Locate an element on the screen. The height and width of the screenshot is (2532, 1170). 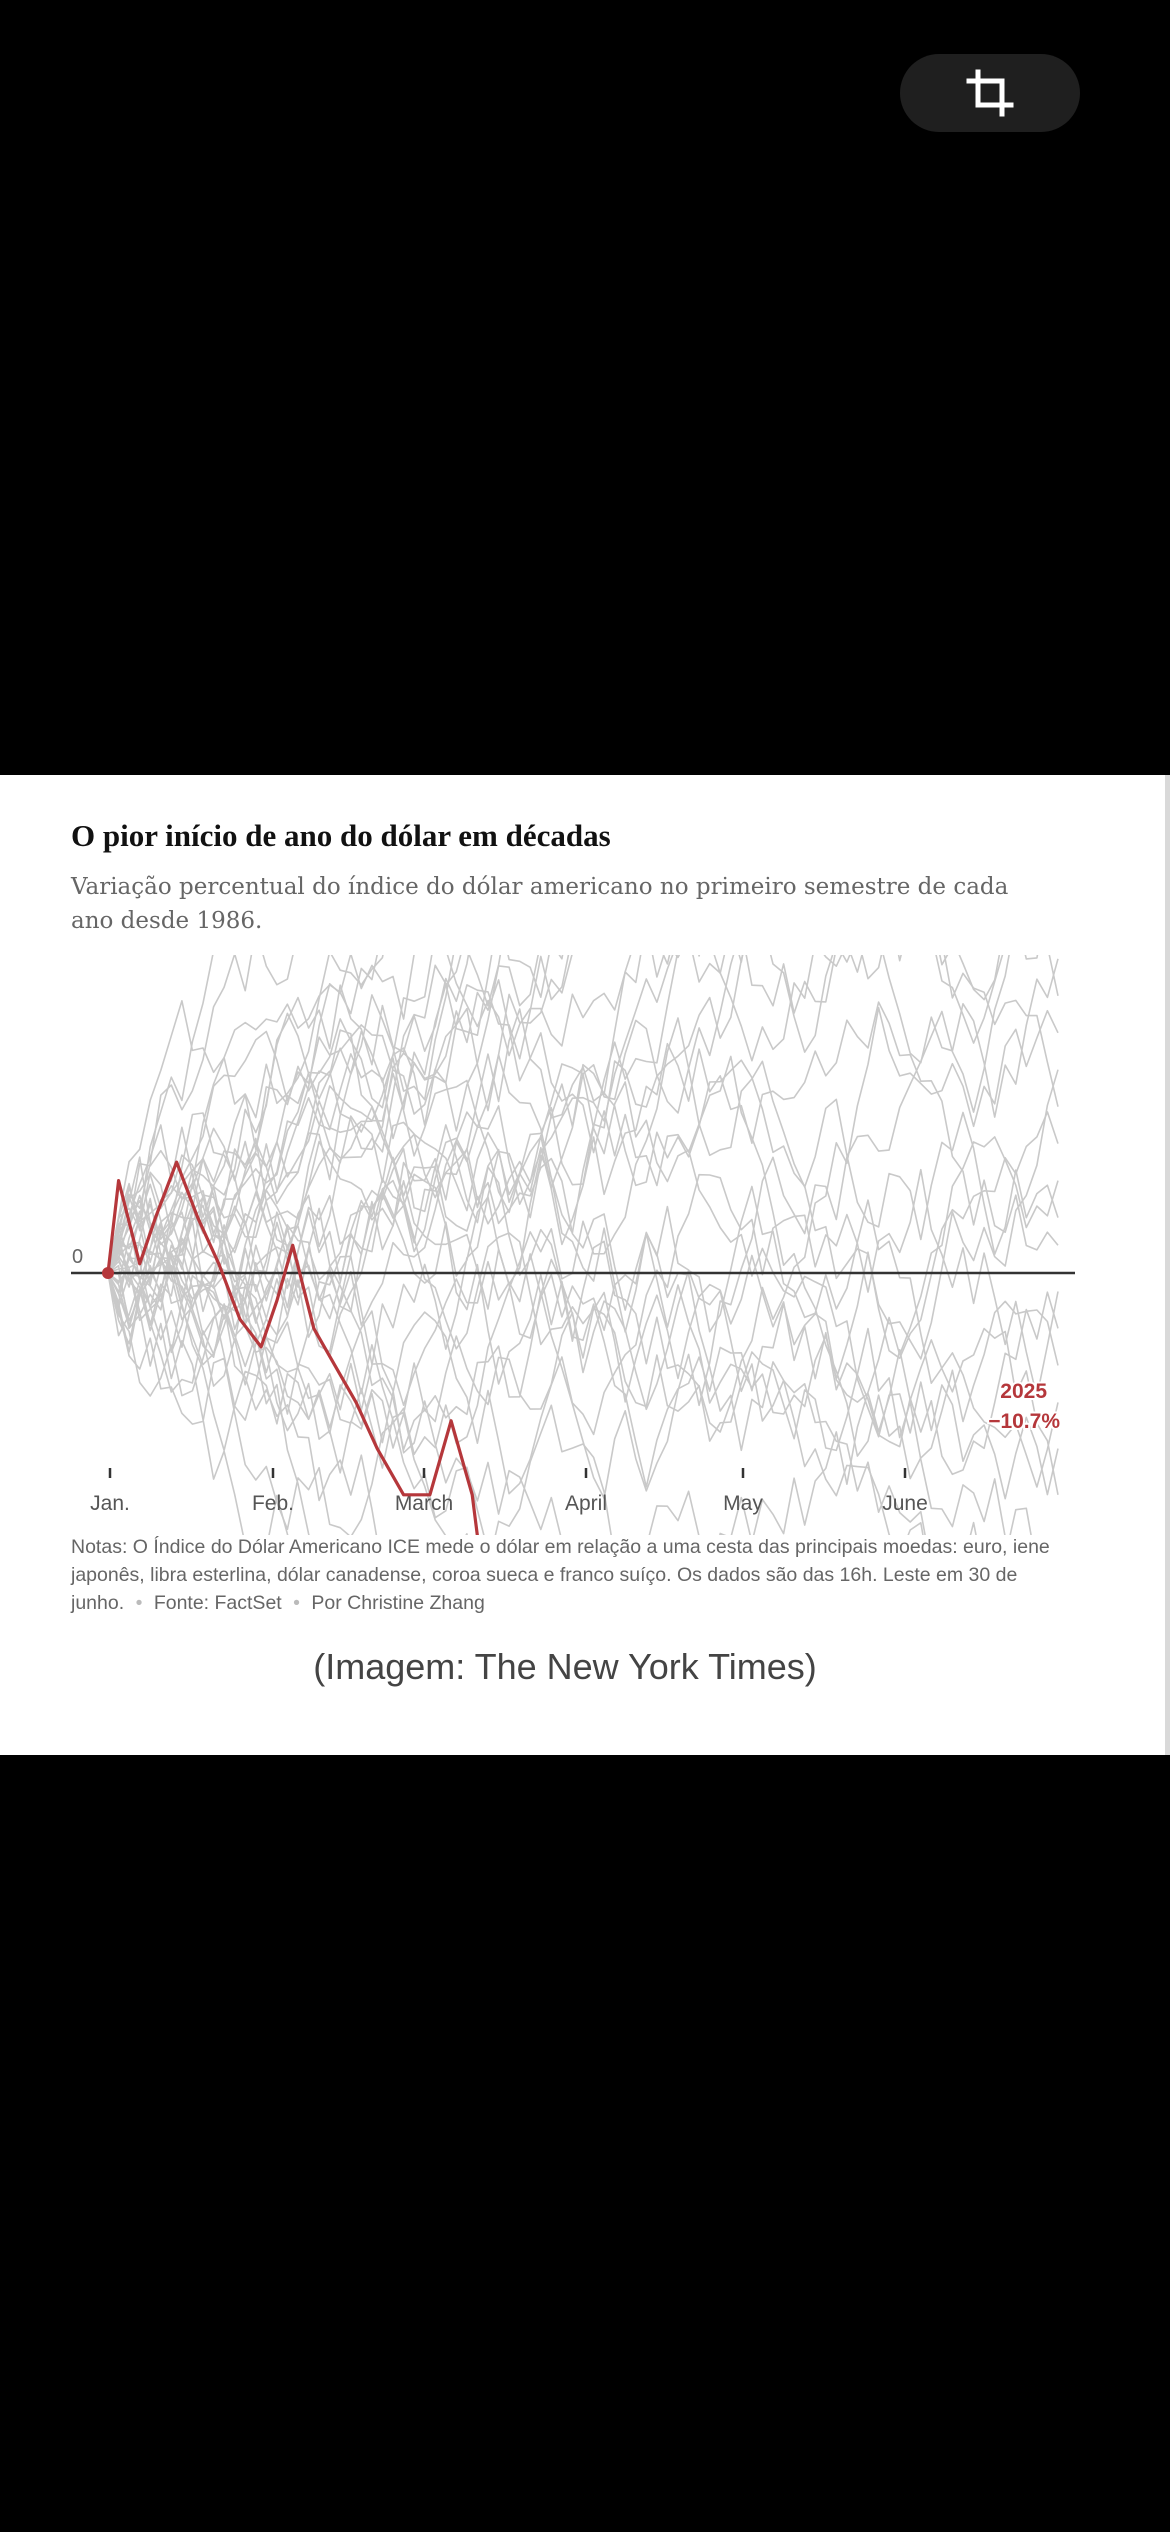
x-tick-label: March is located at coordinates (424, 1503).